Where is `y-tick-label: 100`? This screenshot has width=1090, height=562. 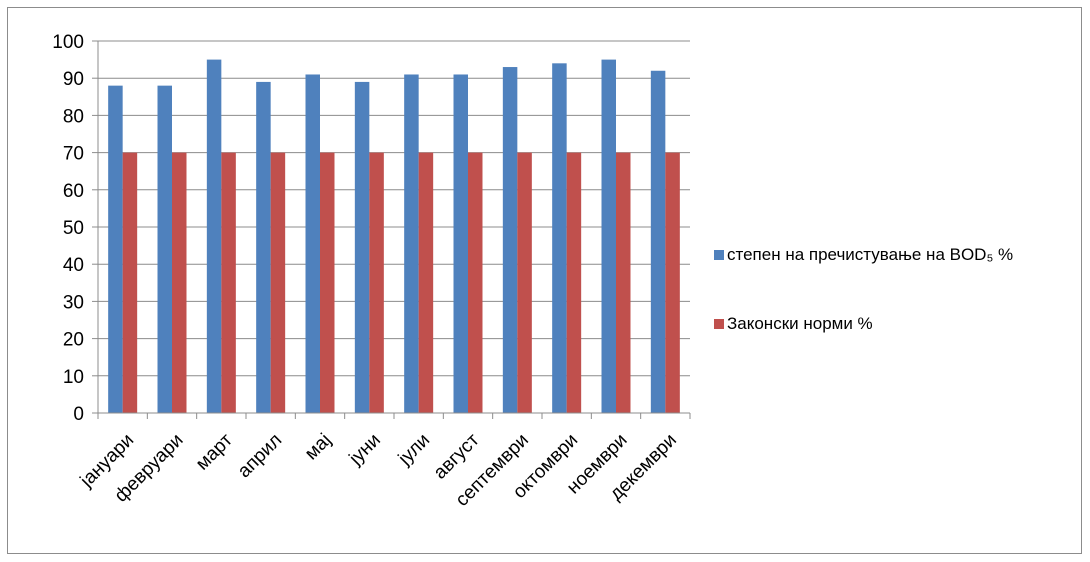
y-tick-label: 100 is located at coordinates (68, 42).